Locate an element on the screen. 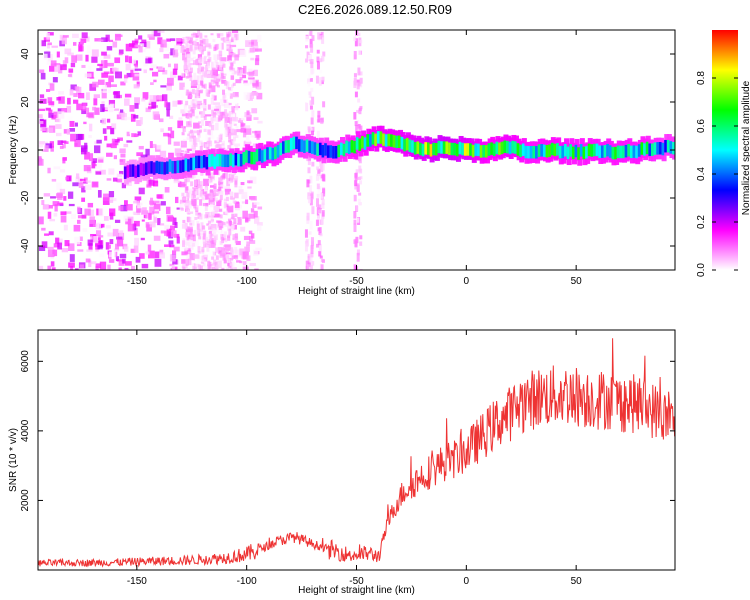  colorbar-tick-label: 0.8 is located at coordinates (701, 78).